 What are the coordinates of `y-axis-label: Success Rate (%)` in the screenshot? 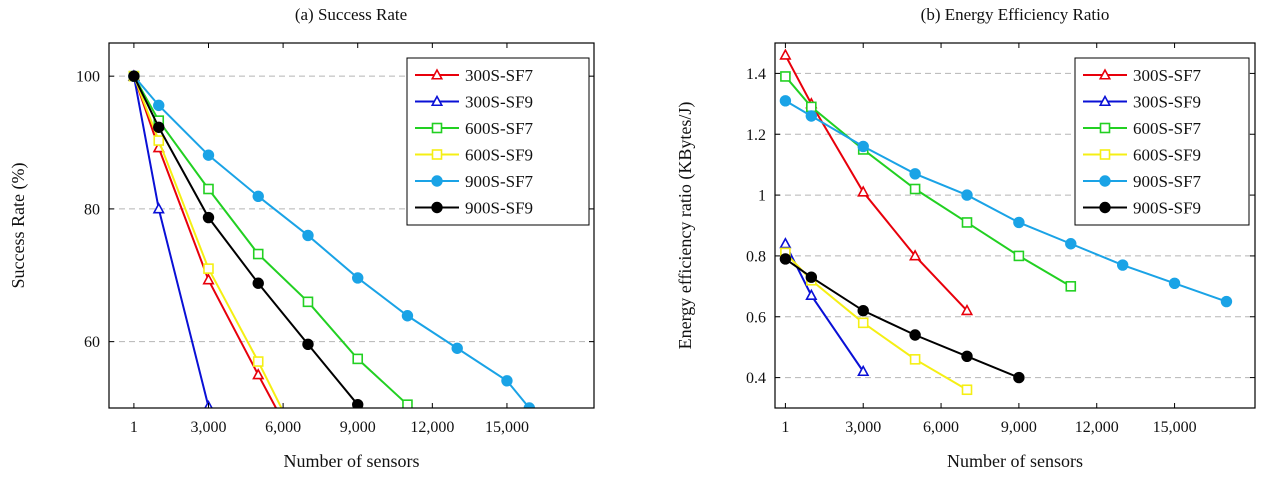 It's located at (18, 226).